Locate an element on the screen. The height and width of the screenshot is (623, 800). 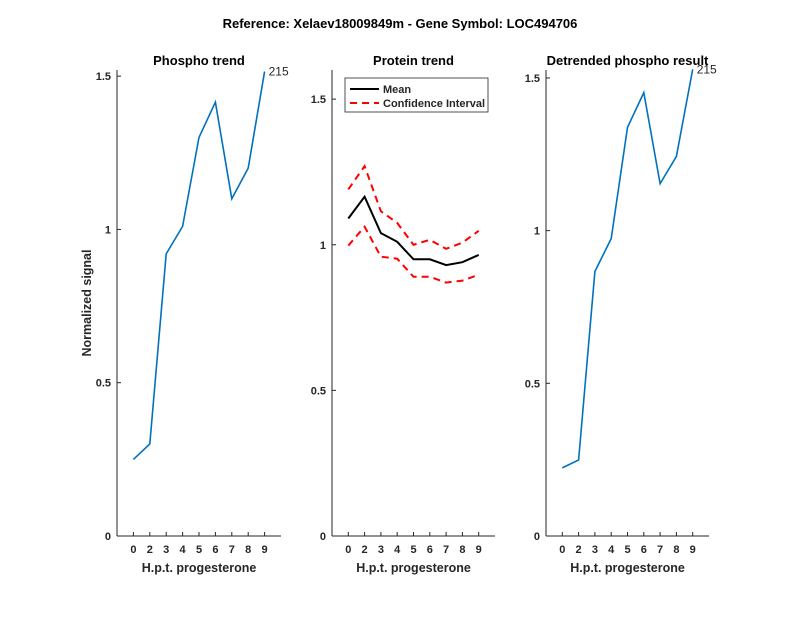
panel-title: Detrended phospho result is located at coordinates (628, 60).